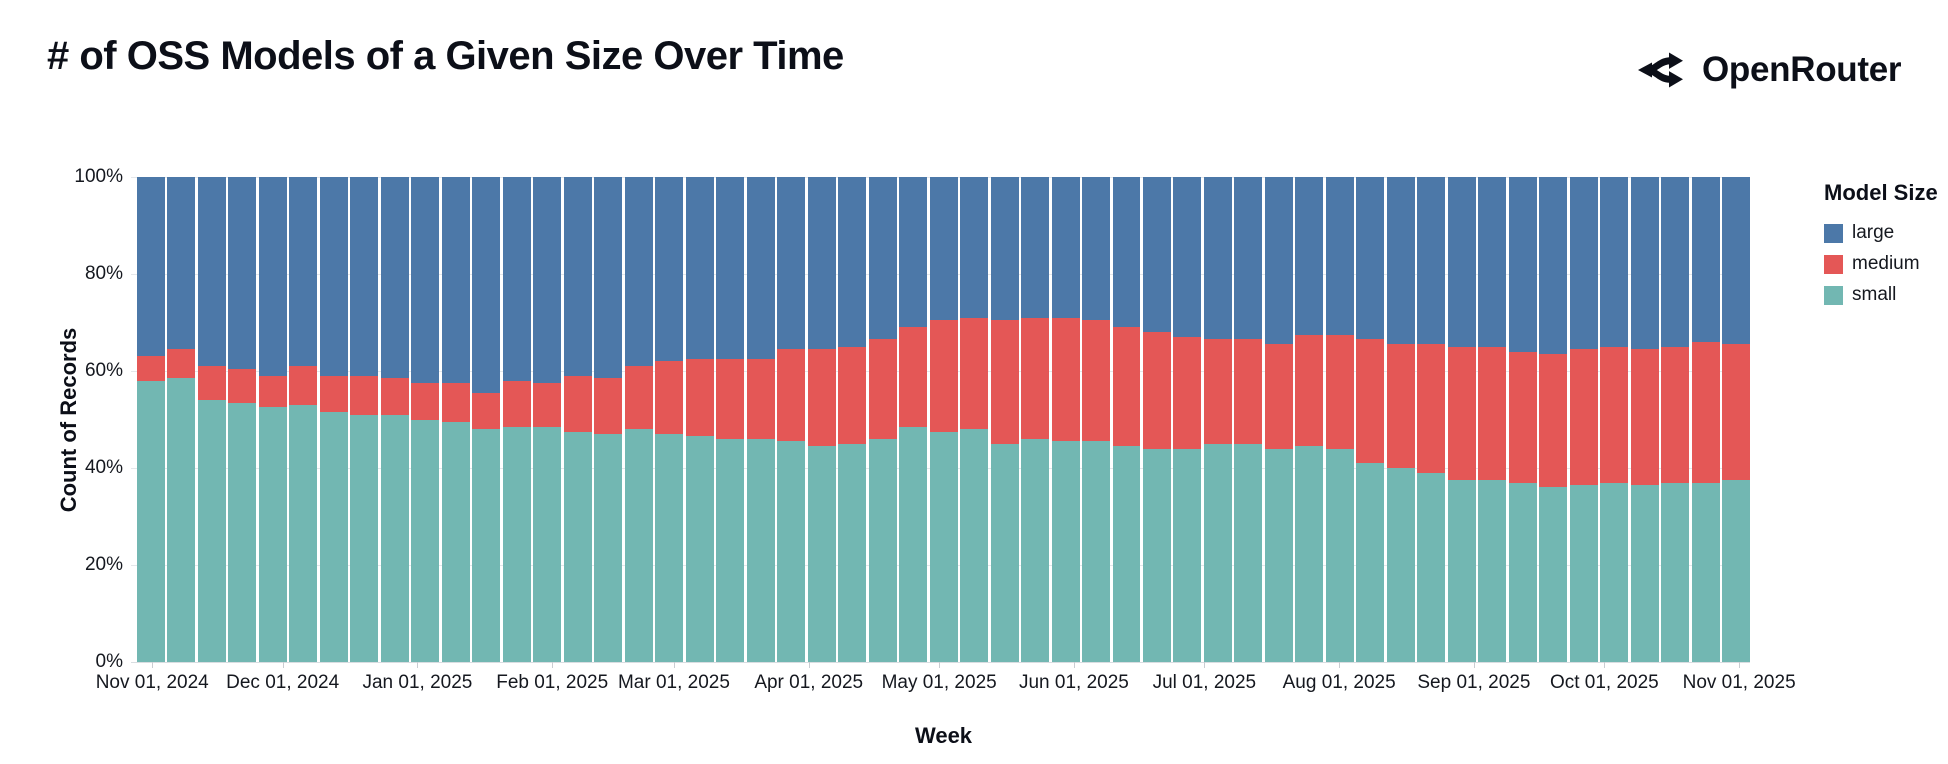  I want to click on x-axis-title: Week, so click(943, 735).